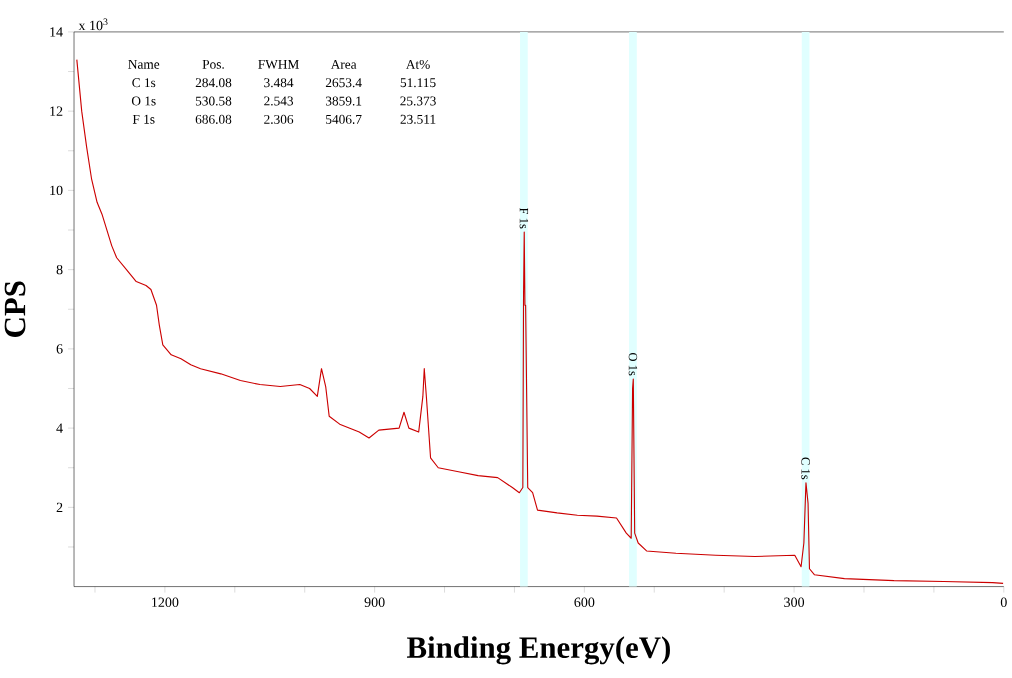 The image size is (1012, 678). Describe the element at coordinates (143, 119) in the screenshot. I see `annotation: F 1s` at that location.